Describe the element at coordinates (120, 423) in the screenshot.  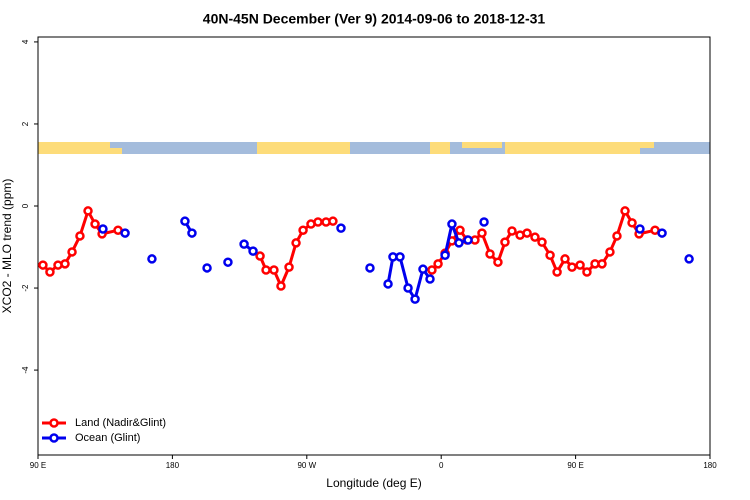
I see `legend-label: Land (Nadir&Glint)` at that location.